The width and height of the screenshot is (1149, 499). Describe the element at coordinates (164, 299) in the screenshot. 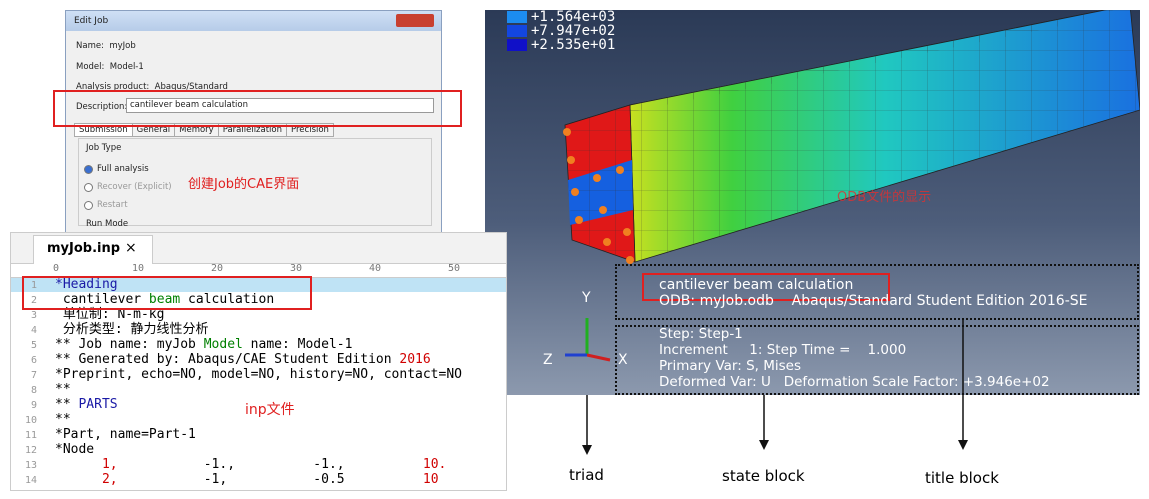

I see `code-token: beam` at that location.